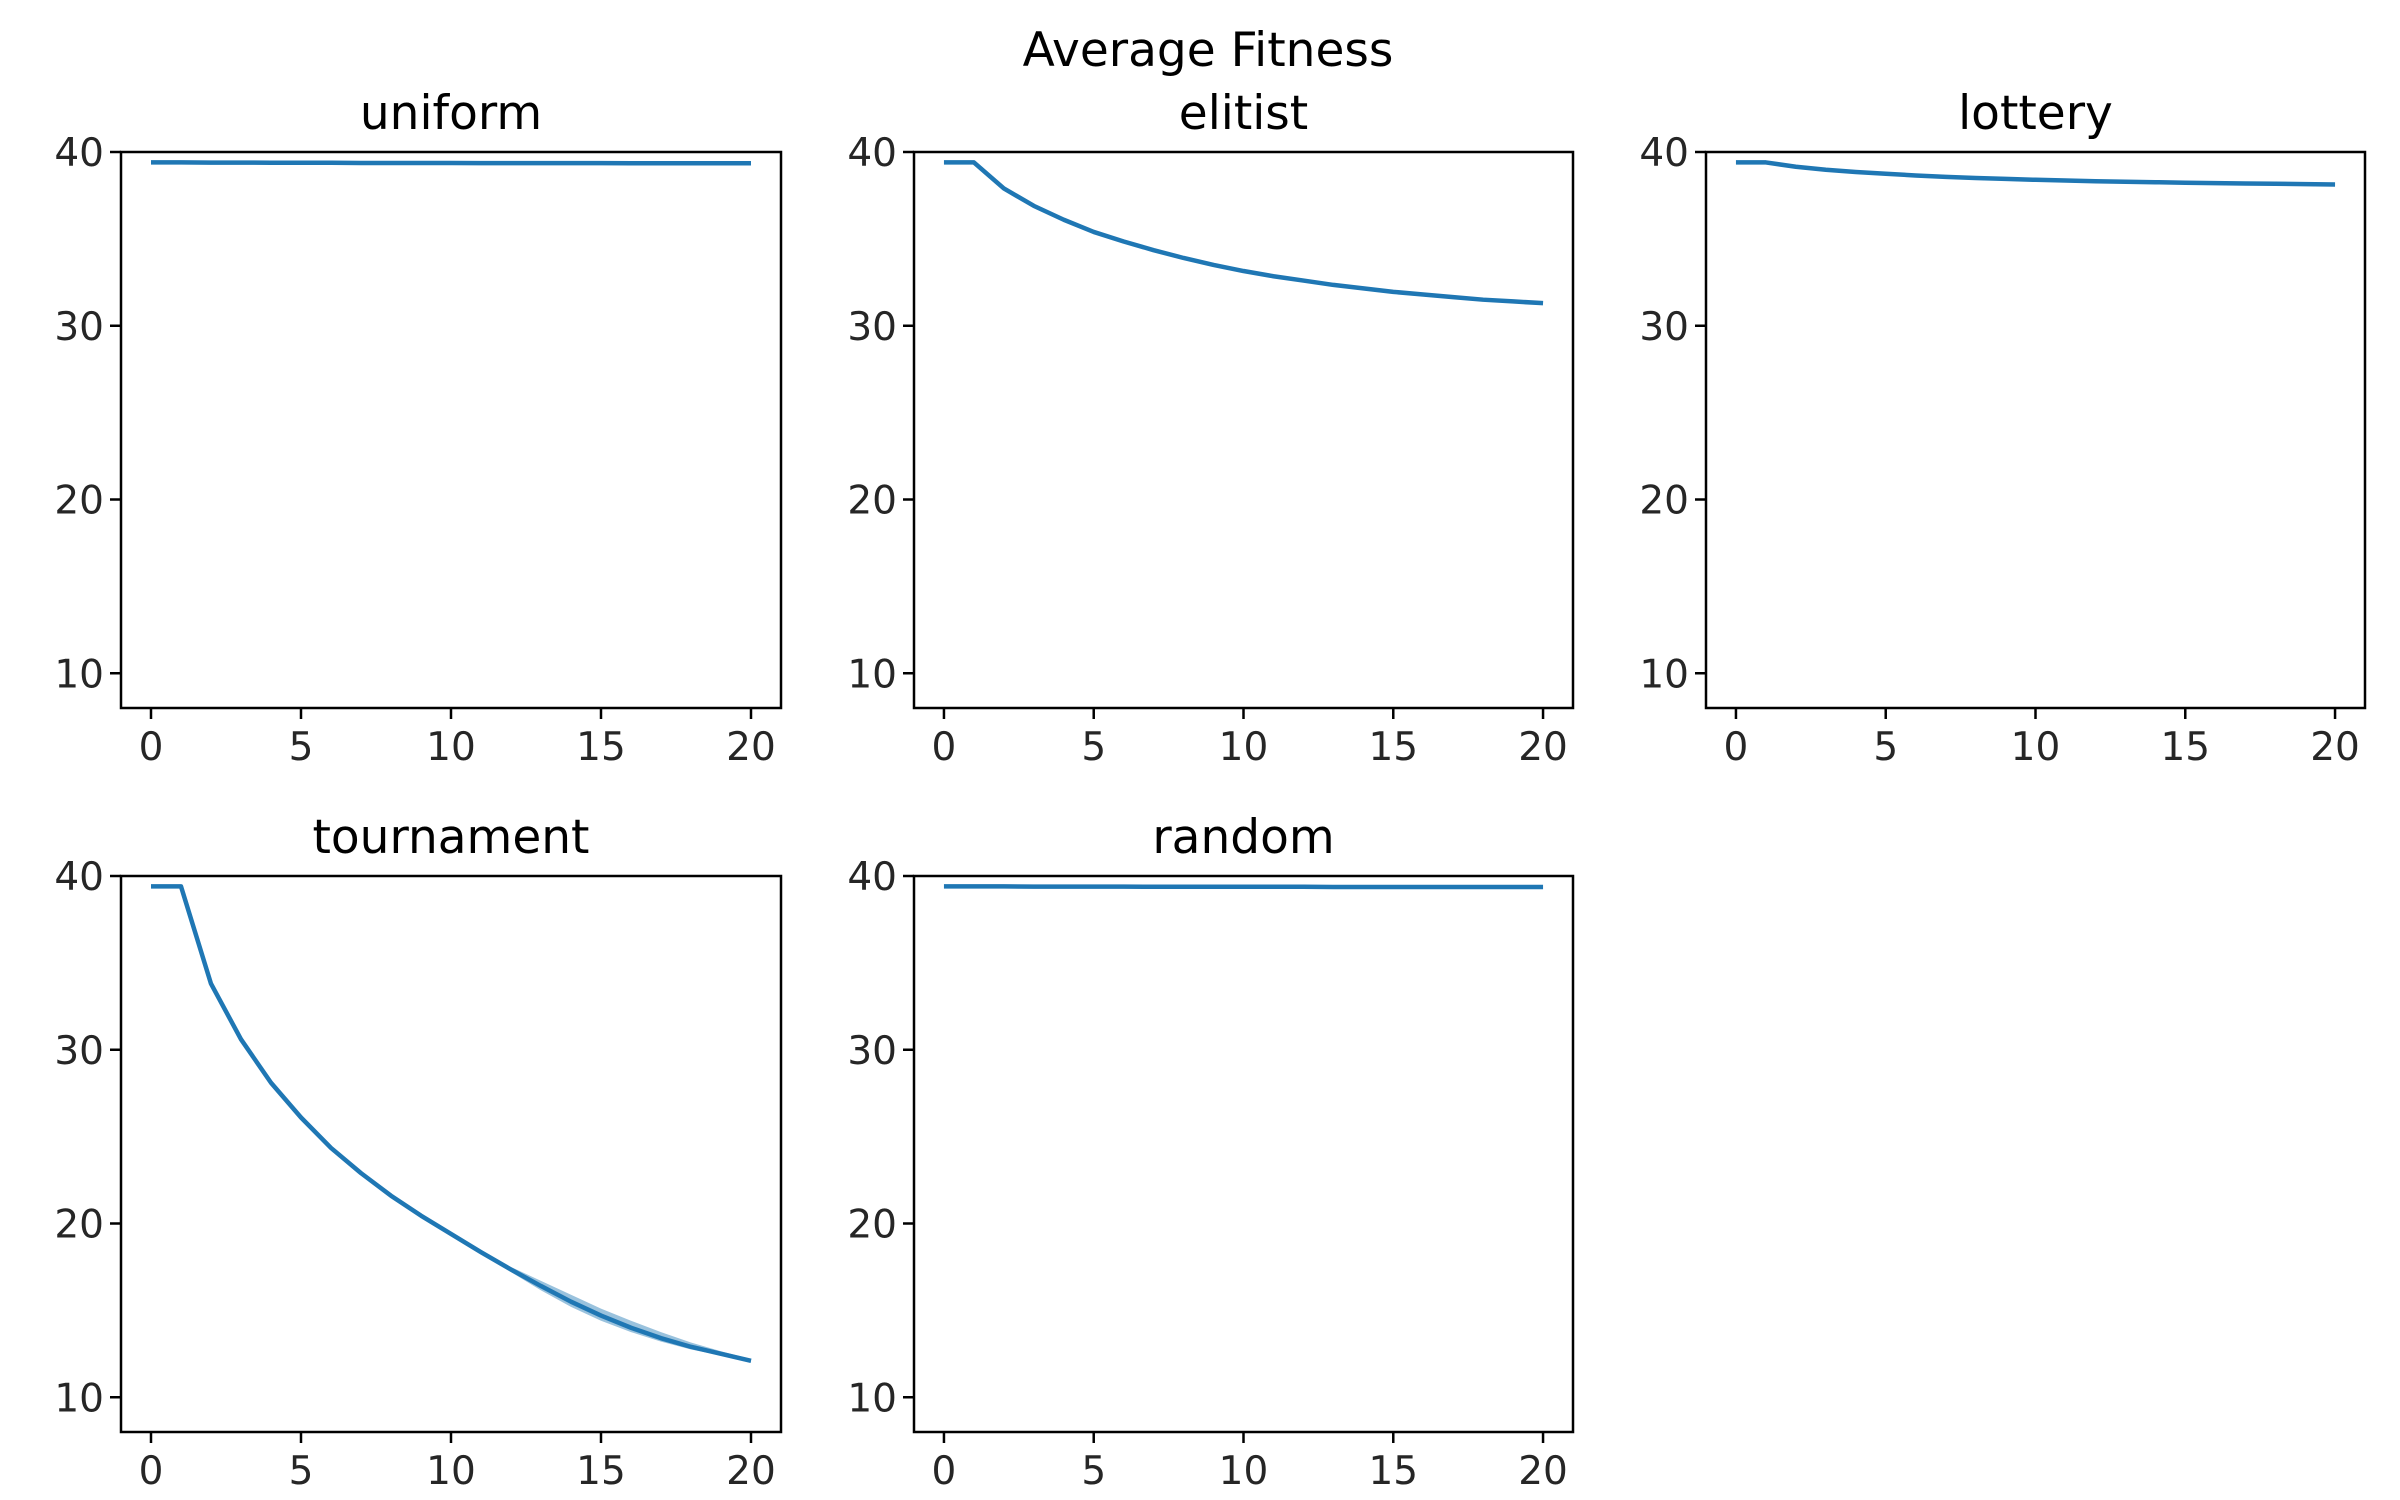  I want to click on subplot-tournament: 0 5 10 15 20 10 20 30 40 tournament, so click(418, 1152).